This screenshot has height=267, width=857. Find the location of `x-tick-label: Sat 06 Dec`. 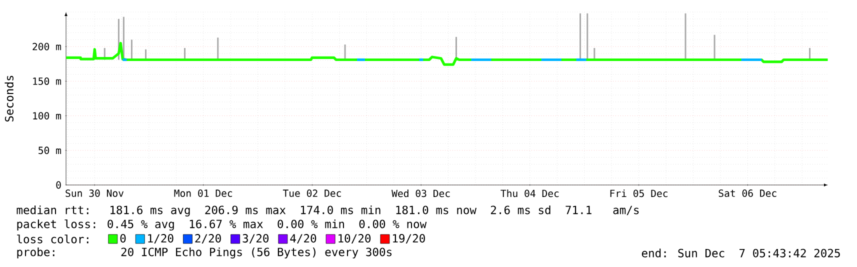

x-tick-label: Sat 06 Dec is located at coordinates (747, 193).